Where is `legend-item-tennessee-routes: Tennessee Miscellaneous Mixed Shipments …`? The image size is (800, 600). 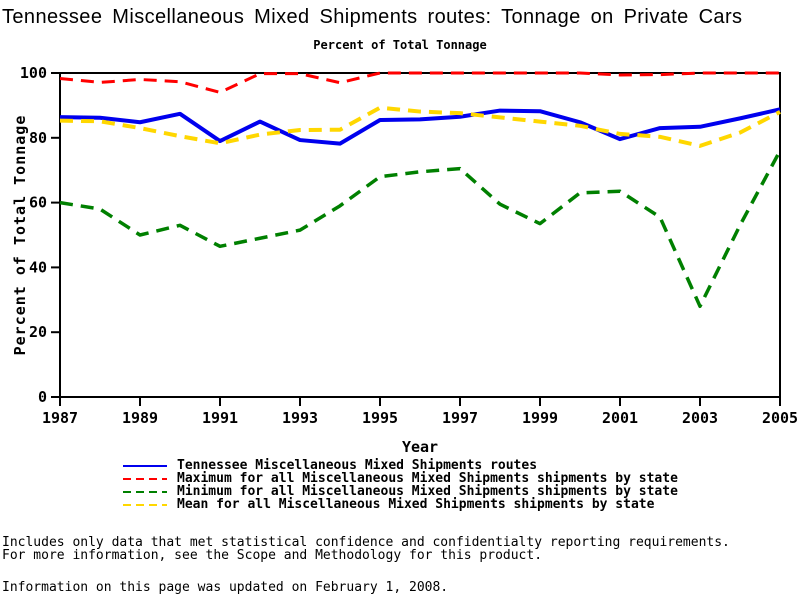
legend-item-tennessee-routes: Tennessee Miscellaneous Mixed Shipments … is located at coordinates (400, 465).